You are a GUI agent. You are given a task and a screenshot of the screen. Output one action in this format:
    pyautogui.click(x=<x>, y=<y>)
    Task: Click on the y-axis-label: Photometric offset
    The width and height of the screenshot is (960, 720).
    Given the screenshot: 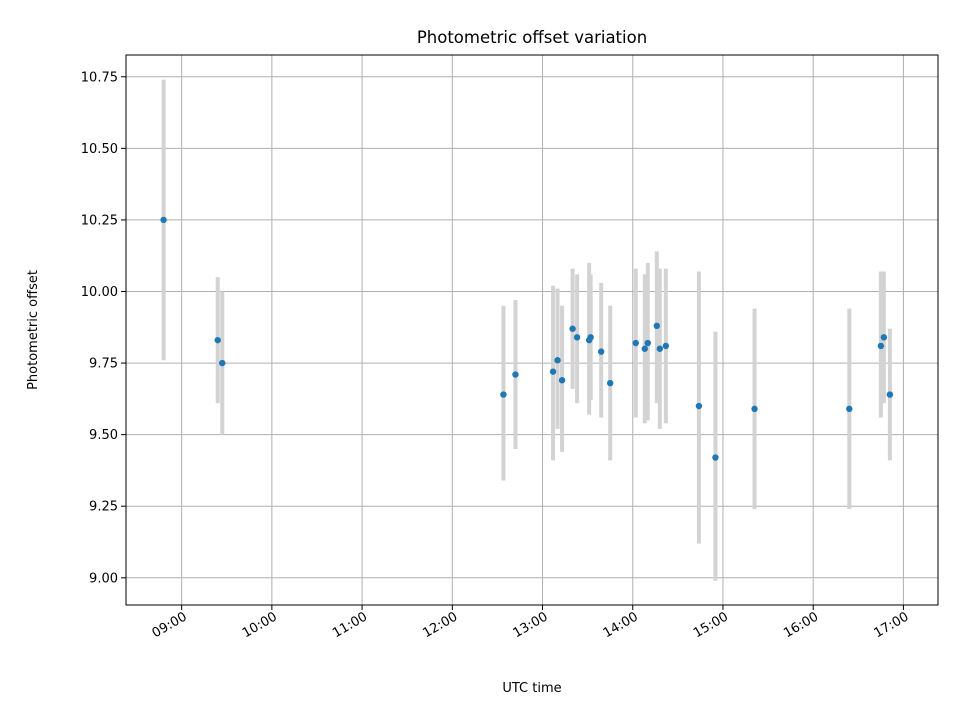 What is the action you would take?
    pyautogui.click(x=33, y=330)
    